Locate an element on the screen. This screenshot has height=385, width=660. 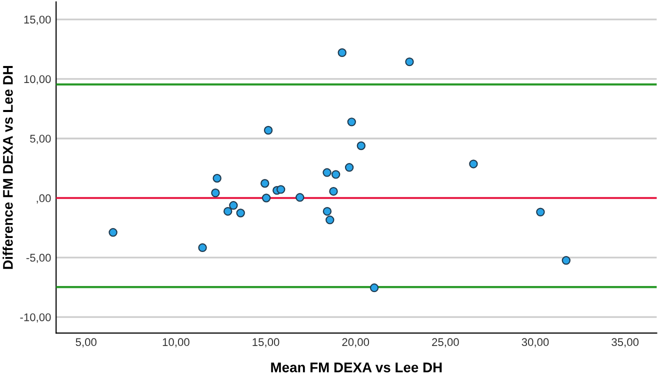
y-tick-label: 5,00 is located at coordinates (40, 139).